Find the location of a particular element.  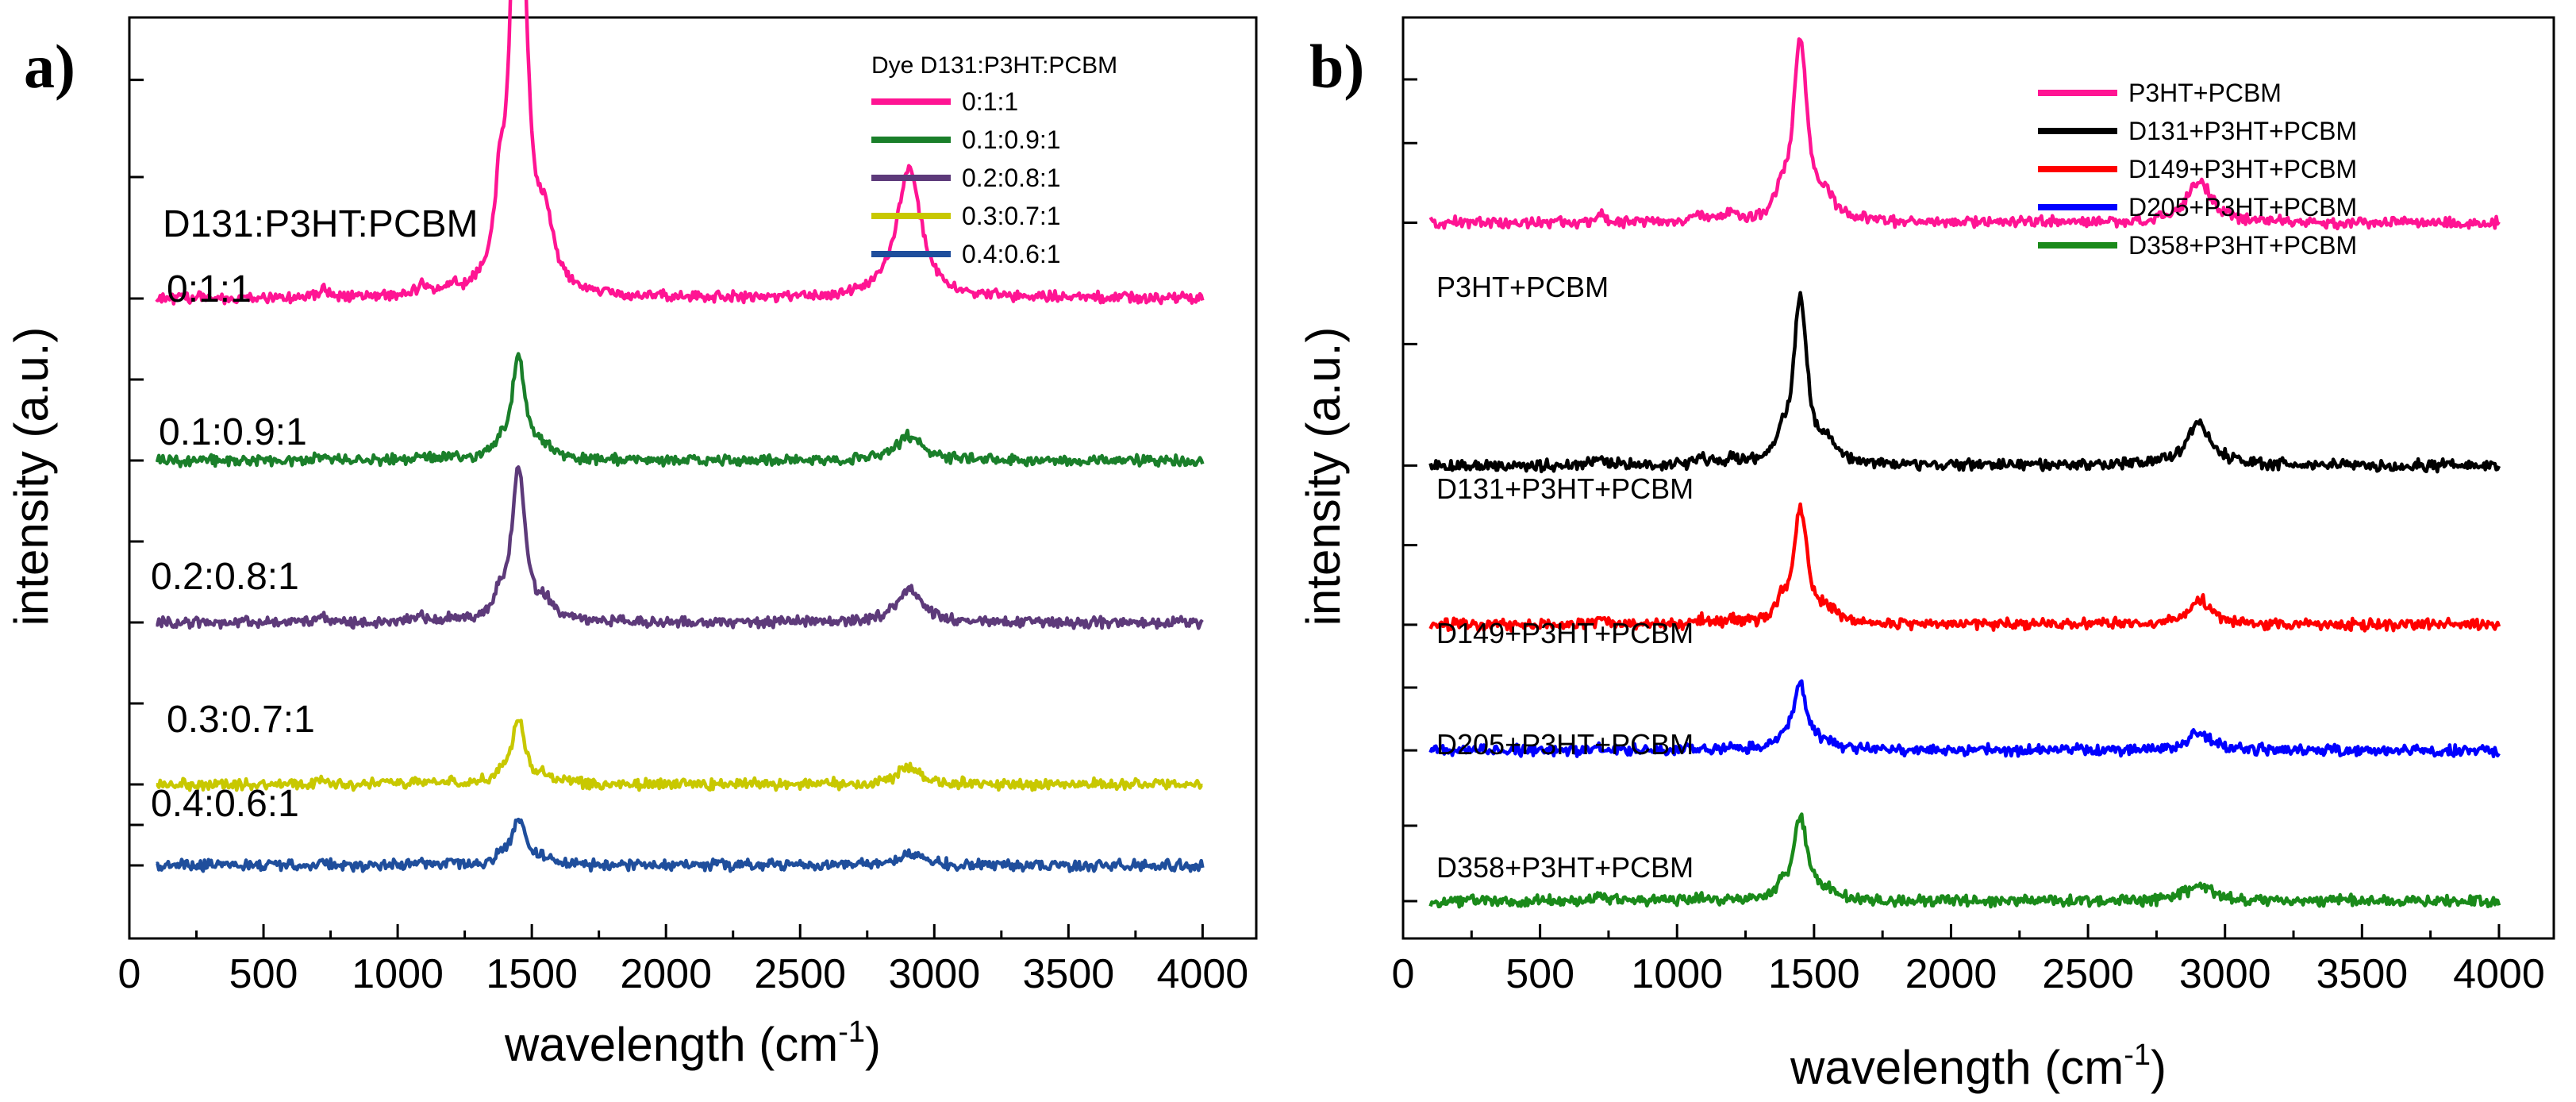

panel-a-legend-title: Dye D131:P3HT:PCBM is located at coordinates (994, 65).